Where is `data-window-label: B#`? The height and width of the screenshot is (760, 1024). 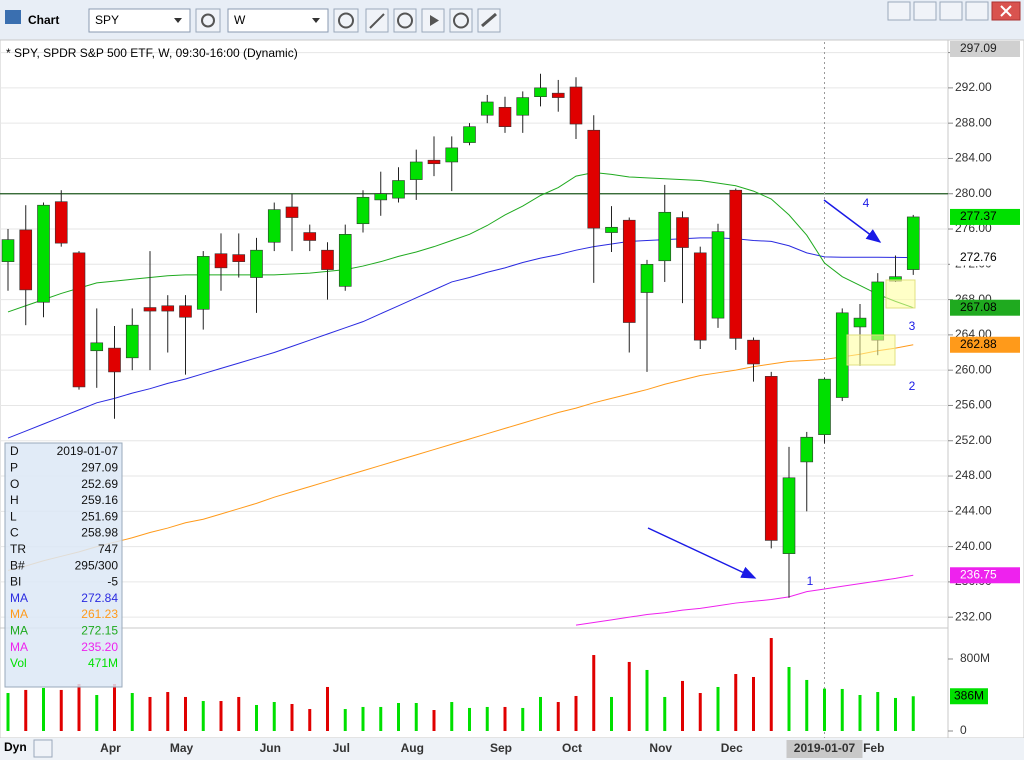 data-window-label: B# is located at coordinates (17, 565).